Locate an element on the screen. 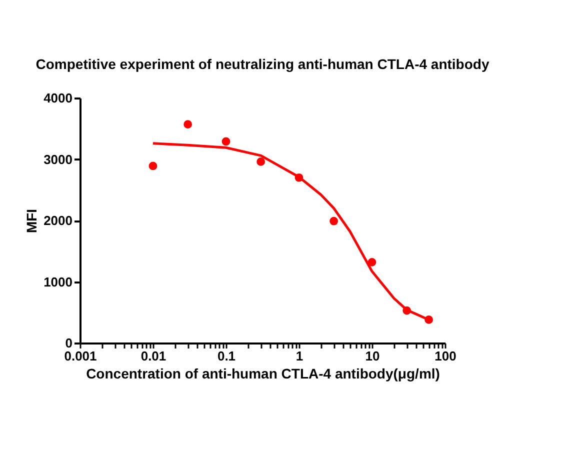 This screenshot has height=450, width=576. y-tick-label: 4000 is located at coordinates (58, 98).